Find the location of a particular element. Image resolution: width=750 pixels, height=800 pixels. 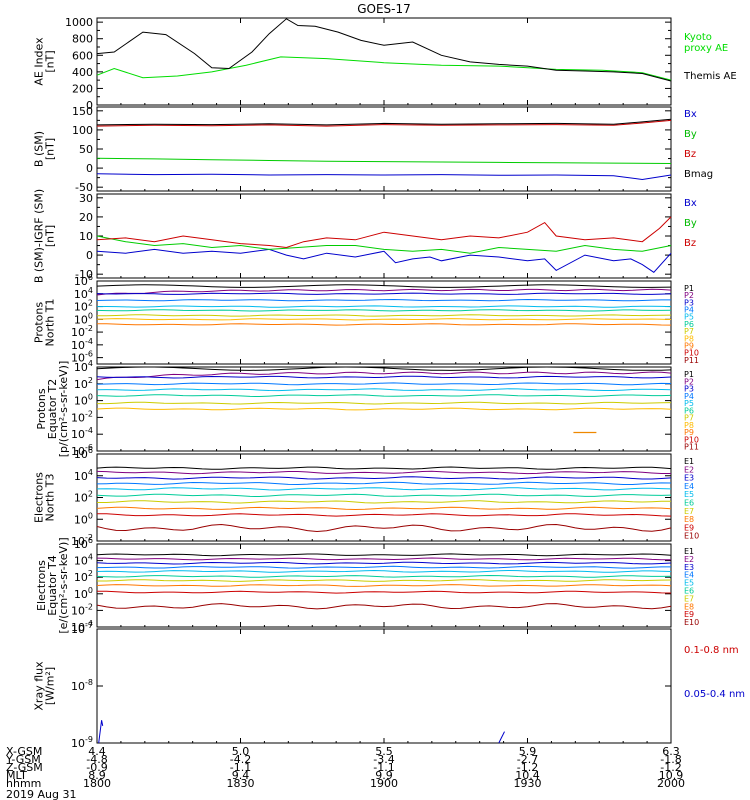

x-tick-value: 8.9 is located at coordinates (97, 775).